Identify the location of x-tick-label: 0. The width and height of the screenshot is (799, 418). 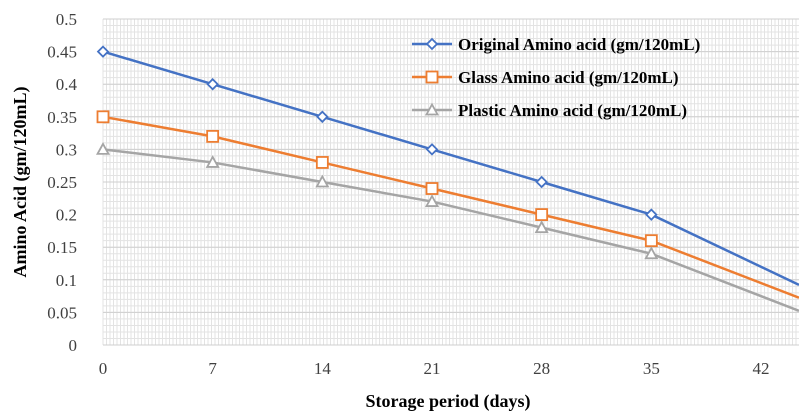
(103, 368).